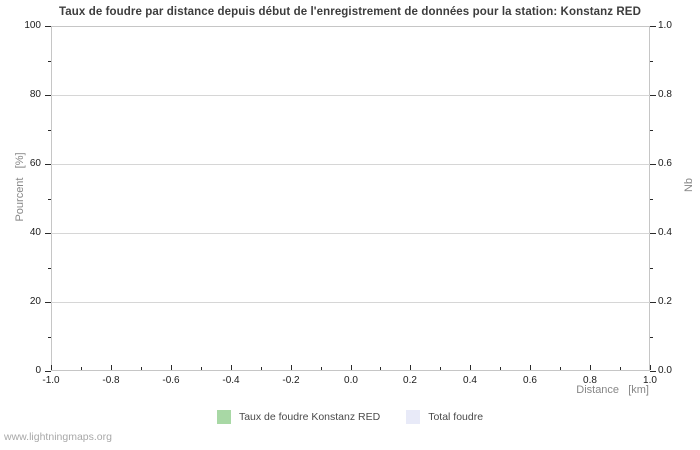 This screenshot has width=700, height=450. Describe the element at coordinates (35, 301) in the screenshot. I see `y-left-tick-label: 20` at that location.